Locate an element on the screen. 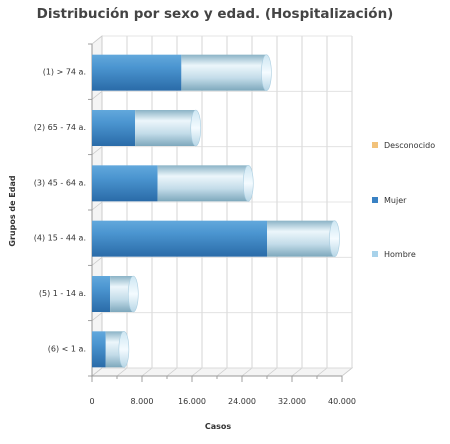 This screenshot has height=444, width=450. y-axis-label: Grupos de Edad is located at coordinates (12, 211).